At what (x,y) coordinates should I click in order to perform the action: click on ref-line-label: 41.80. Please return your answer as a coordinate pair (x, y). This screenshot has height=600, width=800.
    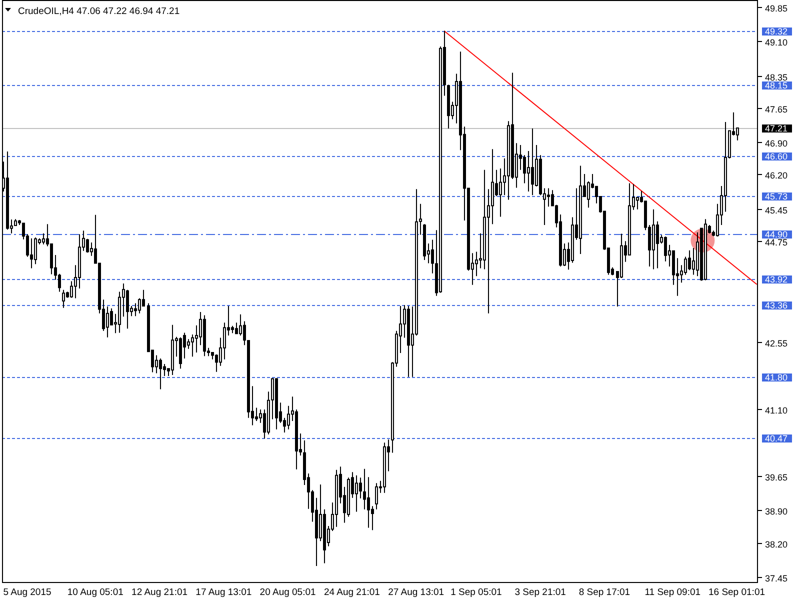
    Looking at the image, I should click on (776, 377).